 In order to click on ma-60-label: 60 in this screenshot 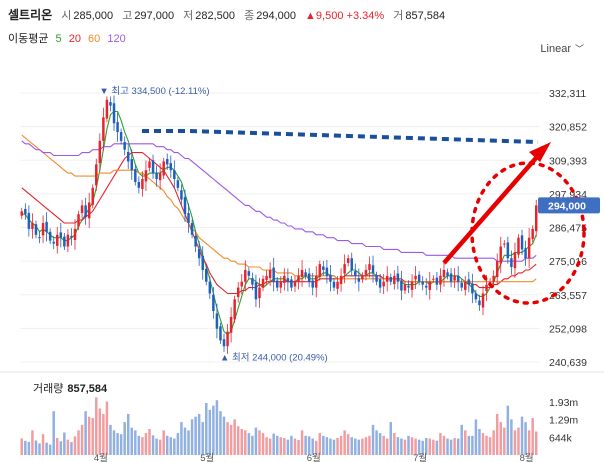, I will do `click(94, 39)`.